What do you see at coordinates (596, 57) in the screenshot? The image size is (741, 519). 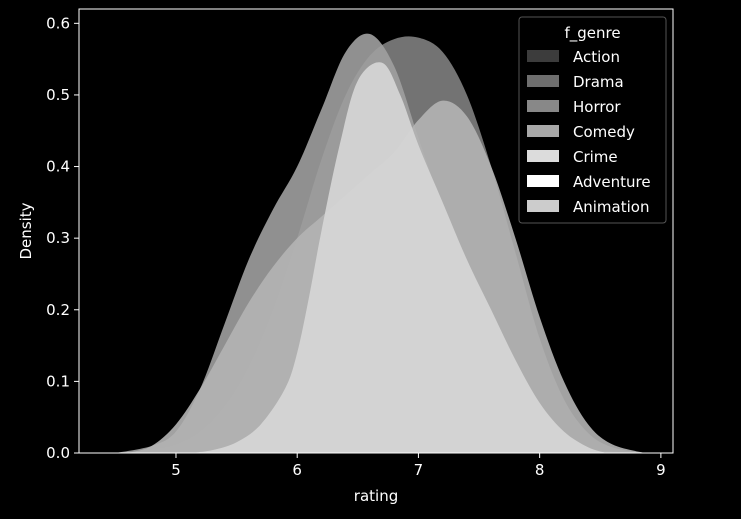 I see `legend-label-action: Action` at bounding box center [596, 57].